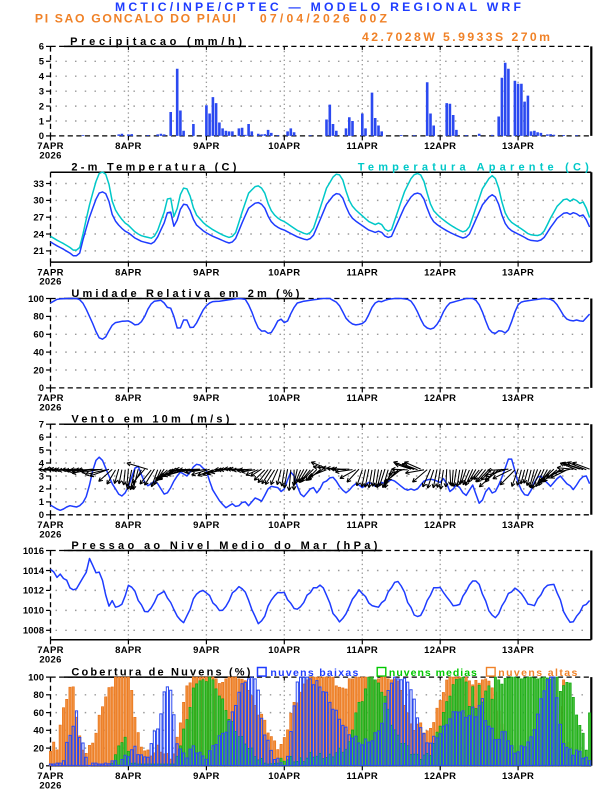 The height and width of the screenshot is (792, 612). I want to click on svg-text: 24, so click(38, 234).